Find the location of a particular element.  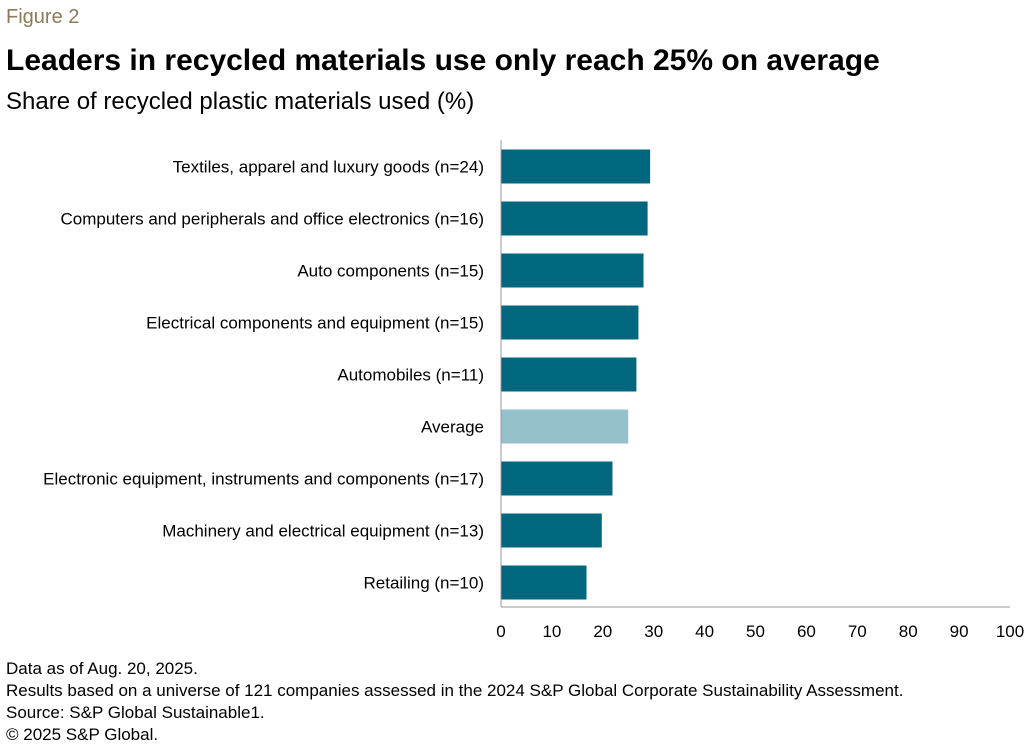

bars-layer is located at coordinates (576, 374).